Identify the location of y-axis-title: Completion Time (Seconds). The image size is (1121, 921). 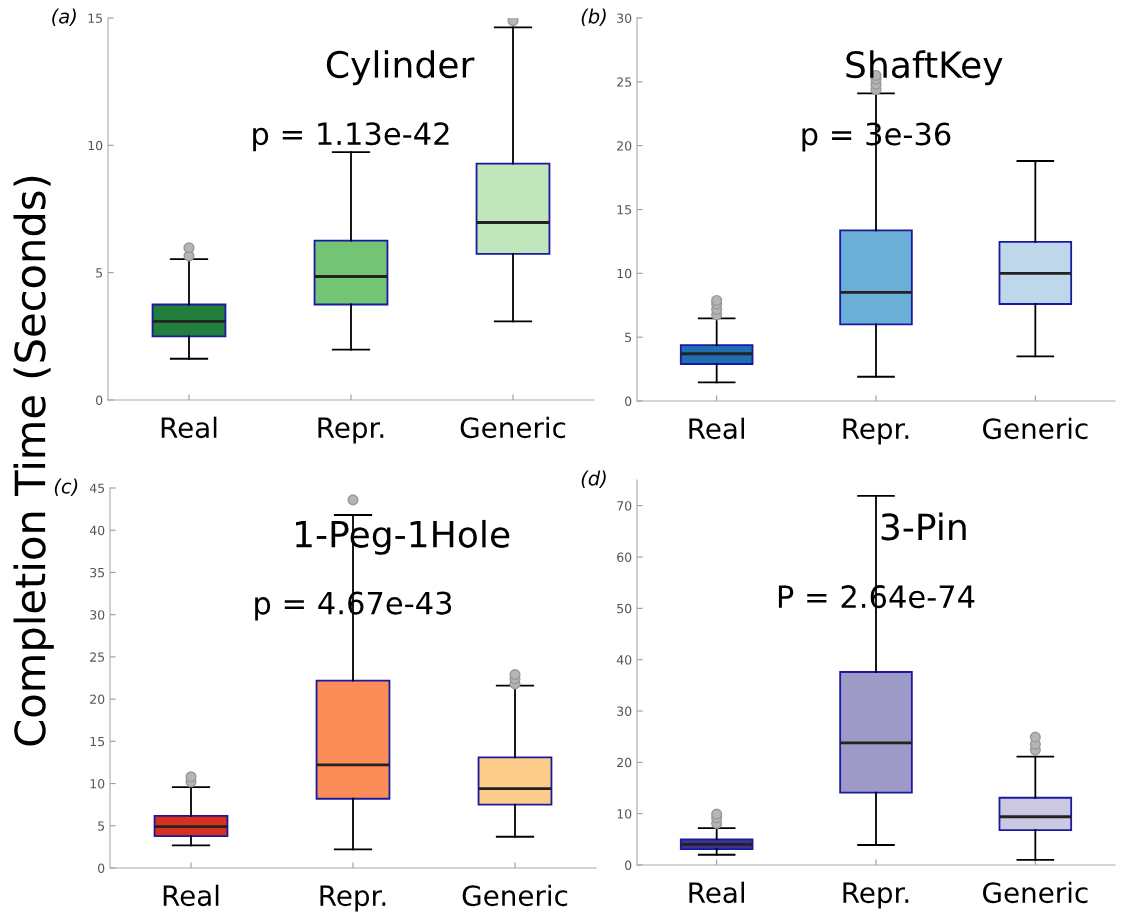
(33, 461).